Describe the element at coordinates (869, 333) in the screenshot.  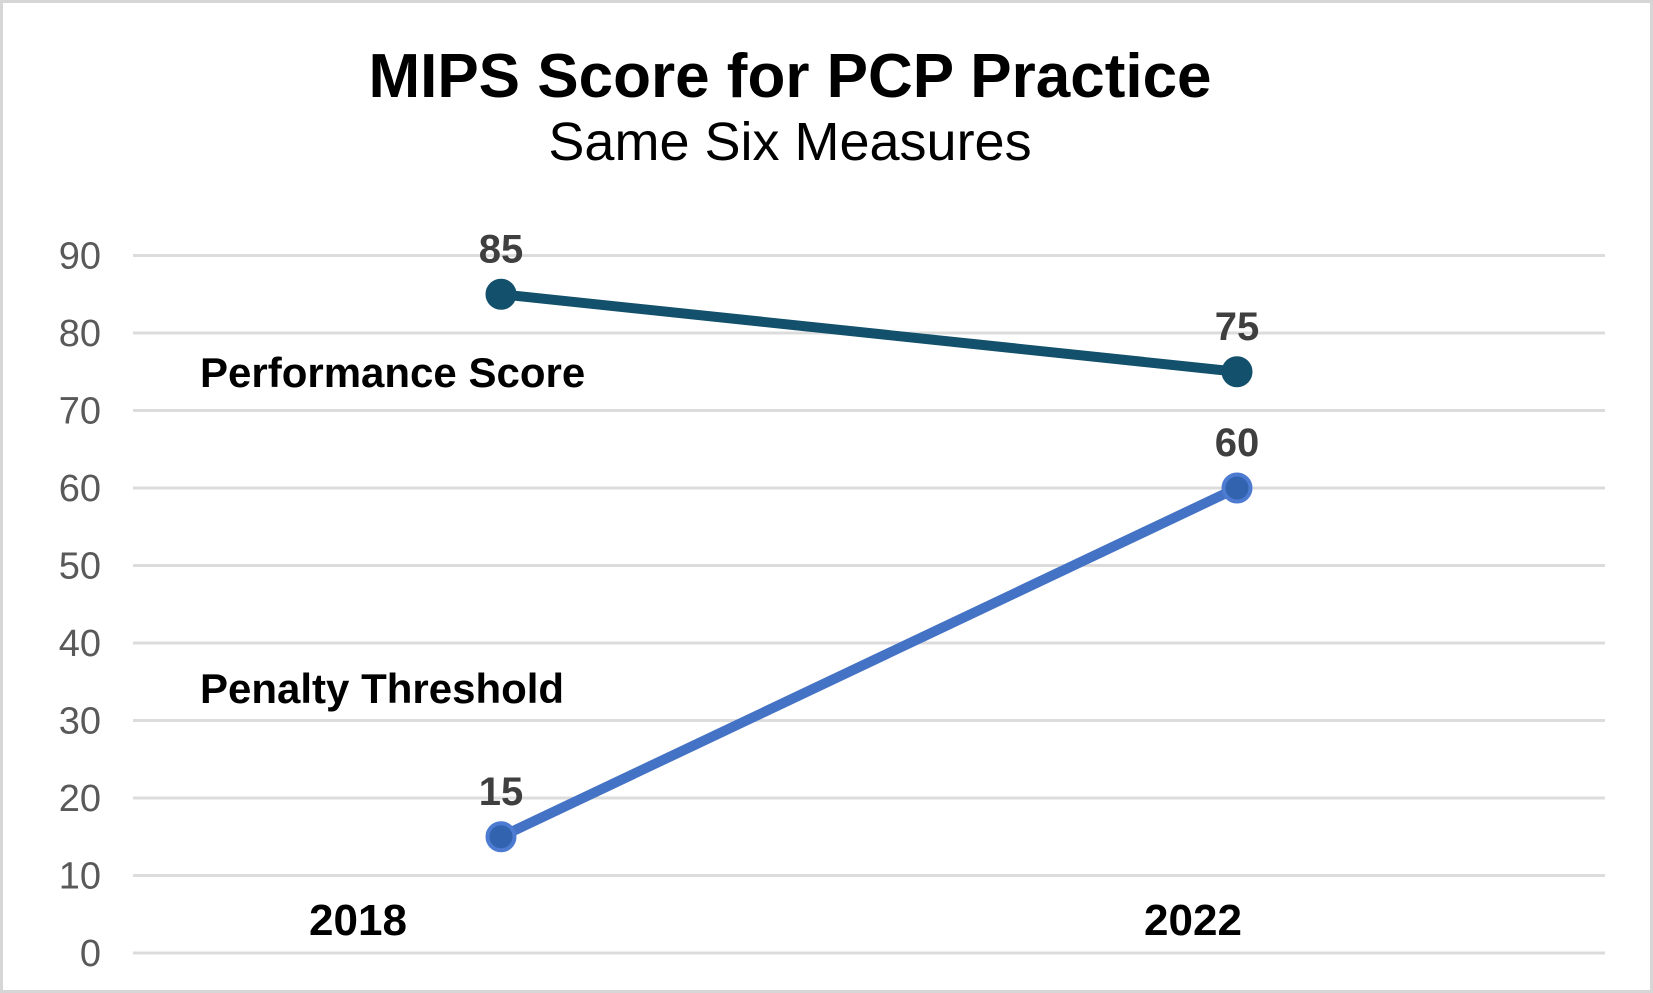
I see `series-line-performance-score` at that location.